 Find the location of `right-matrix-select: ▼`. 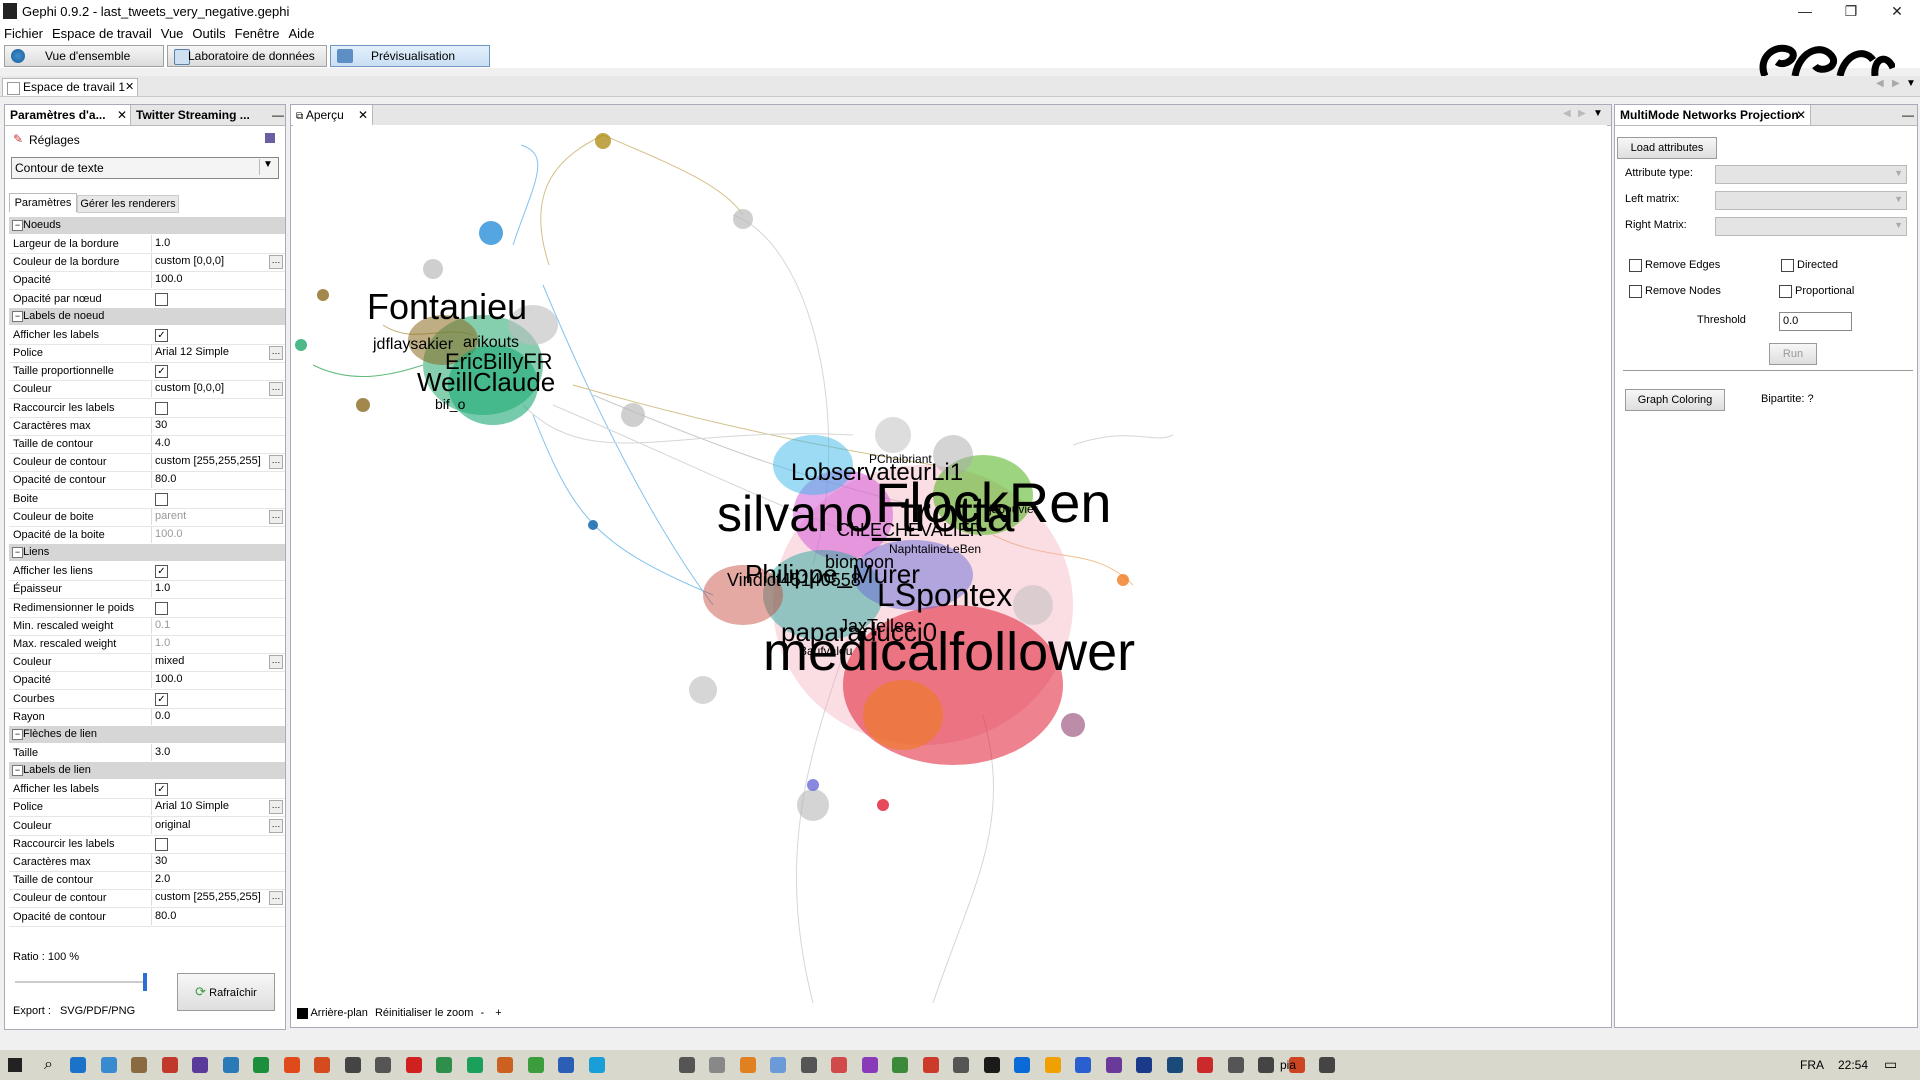

right-matrix-select: ▼ is located at coordinates (1811, 226).